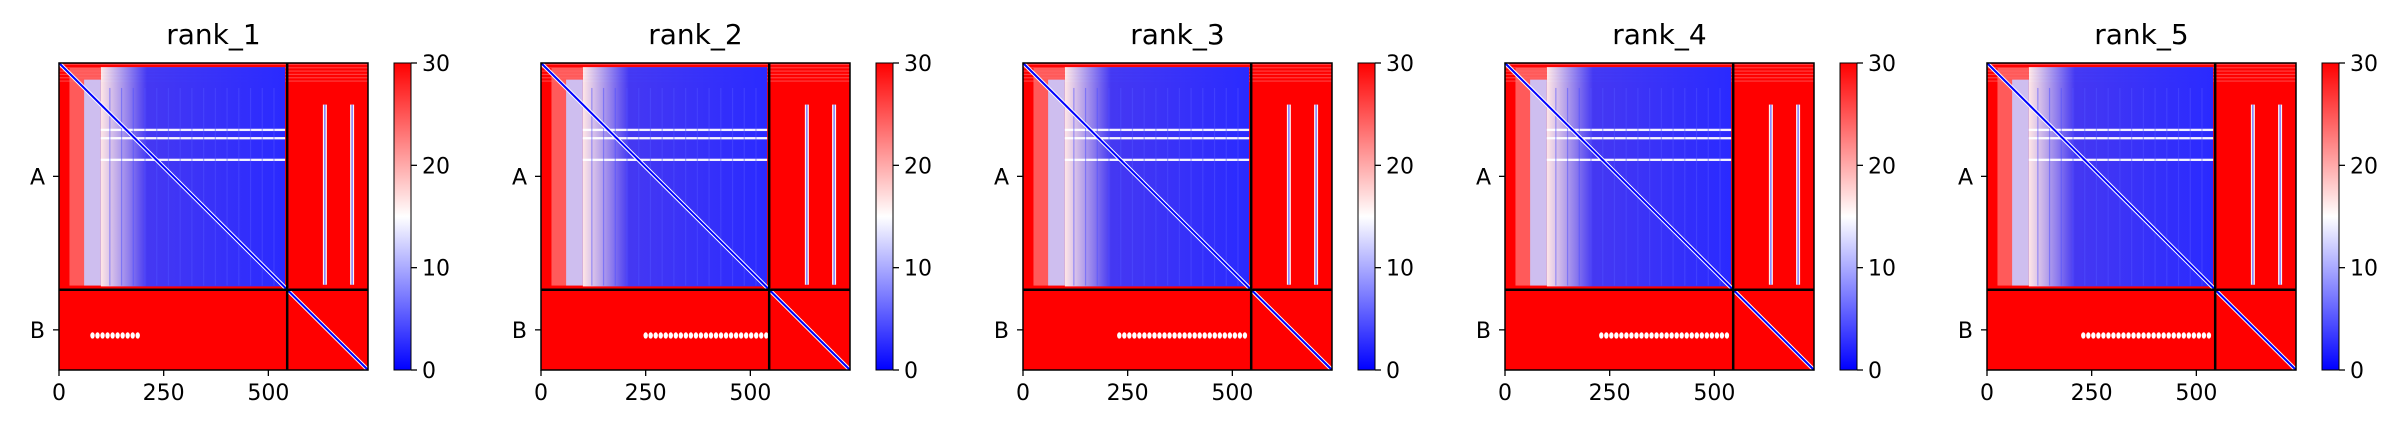 The height and width of the screenshot is (438, 2401). I want to click on chain-a-edge, so click(2020, 182).